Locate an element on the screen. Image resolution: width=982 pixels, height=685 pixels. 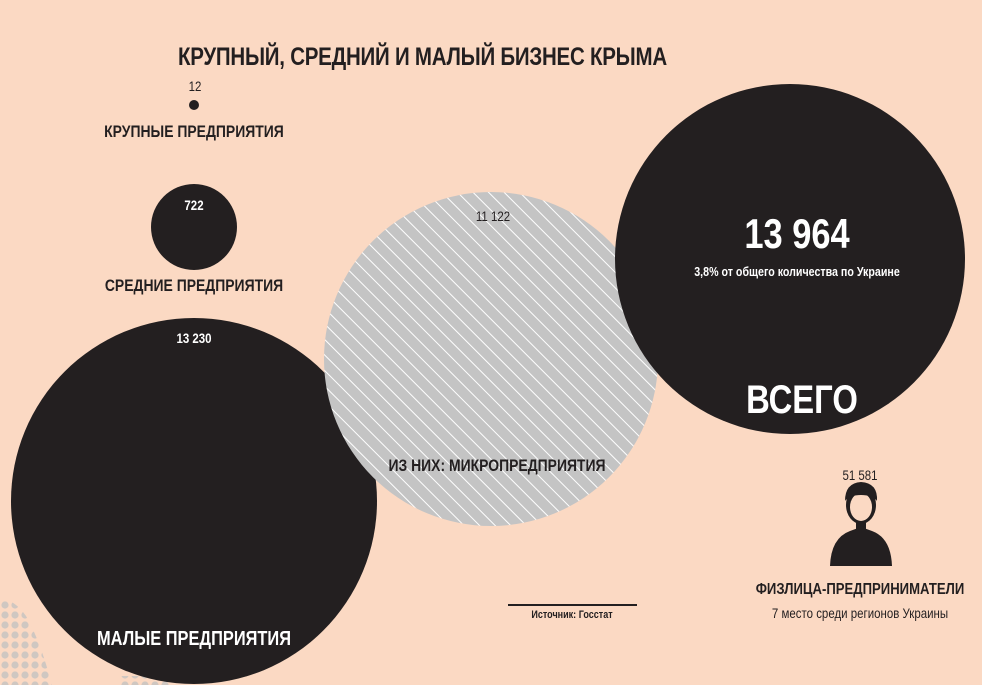
person-hair is located at coordinates (861, 492).